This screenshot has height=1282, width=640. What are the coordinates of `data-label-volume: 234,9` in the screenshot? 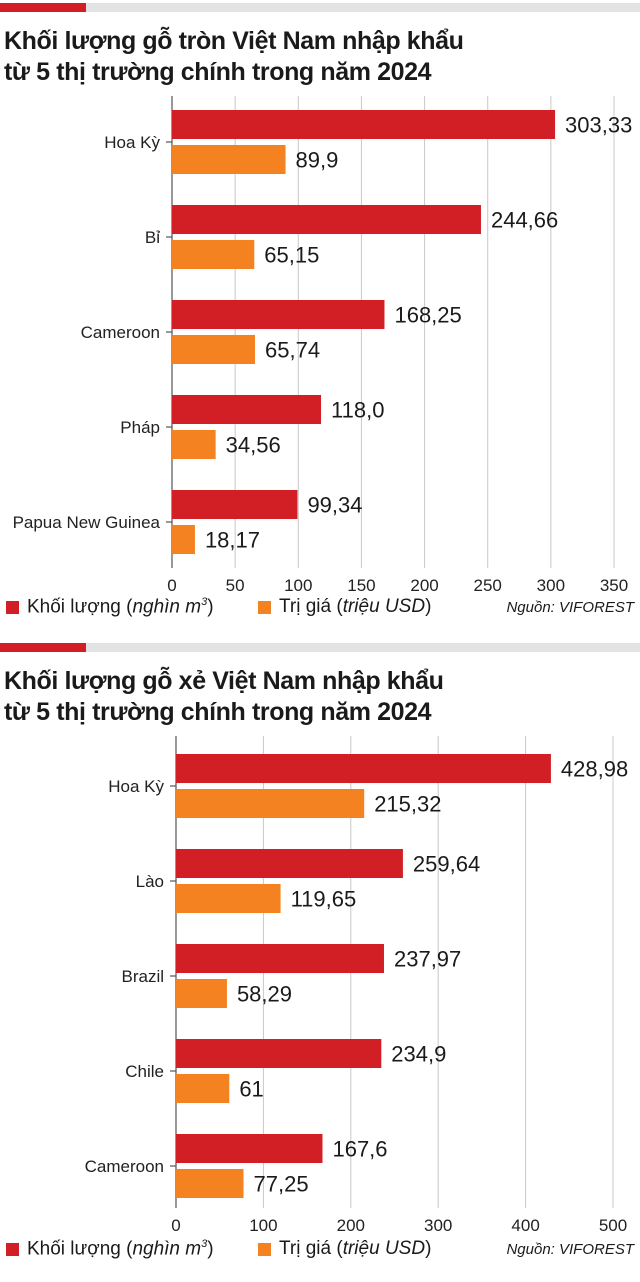 It's located at (418, 1054).